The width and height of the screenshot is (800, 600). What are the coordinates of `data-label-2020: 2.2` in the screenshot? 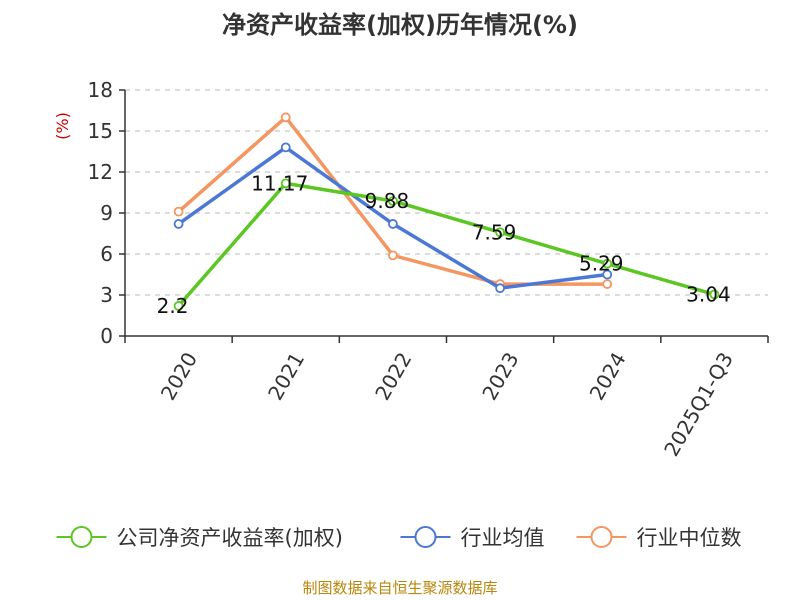 It's located at (173, 306).